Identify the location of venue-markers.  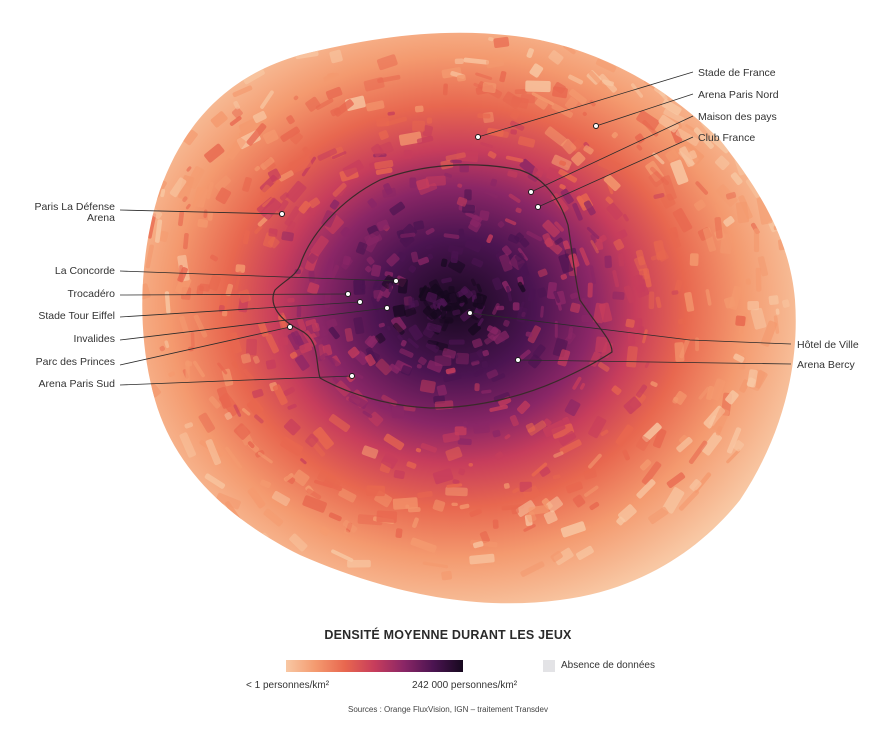
(439, 251).